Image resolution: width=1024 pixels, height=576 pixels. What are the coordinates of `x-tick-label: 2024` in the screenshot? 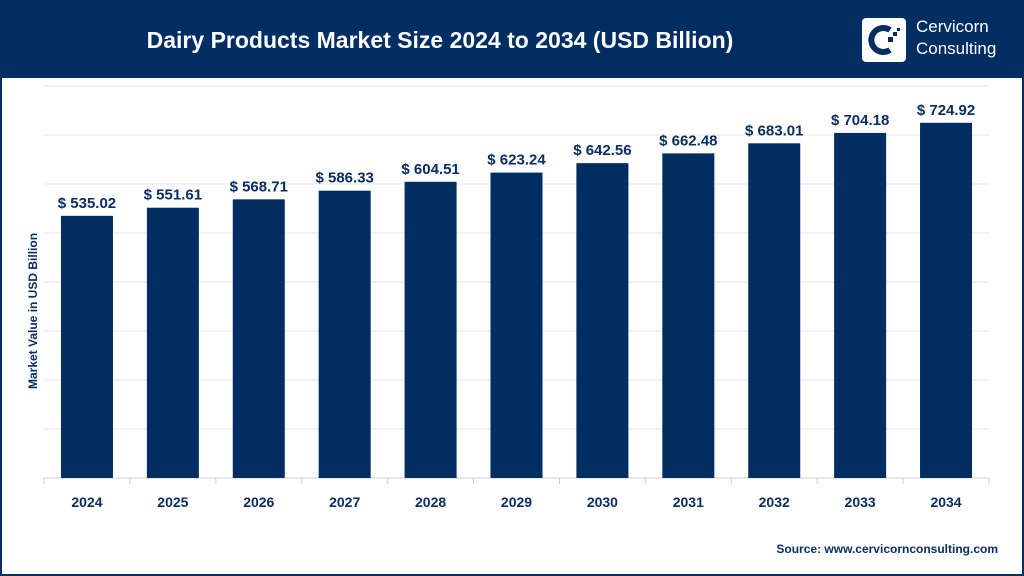 It's located at (86, 502).